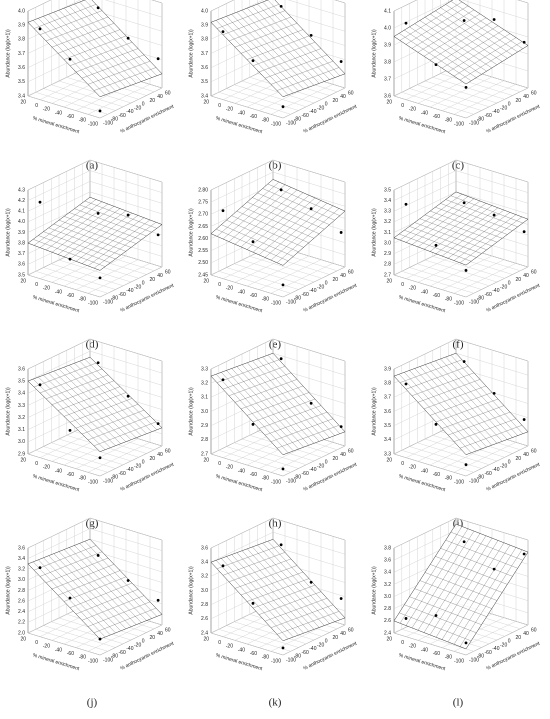 This screenshot has width=550, height=719. Describe the element at coordinates (204, 54) in the screenshot. I see `z-tick-label: 3.7` at that location.